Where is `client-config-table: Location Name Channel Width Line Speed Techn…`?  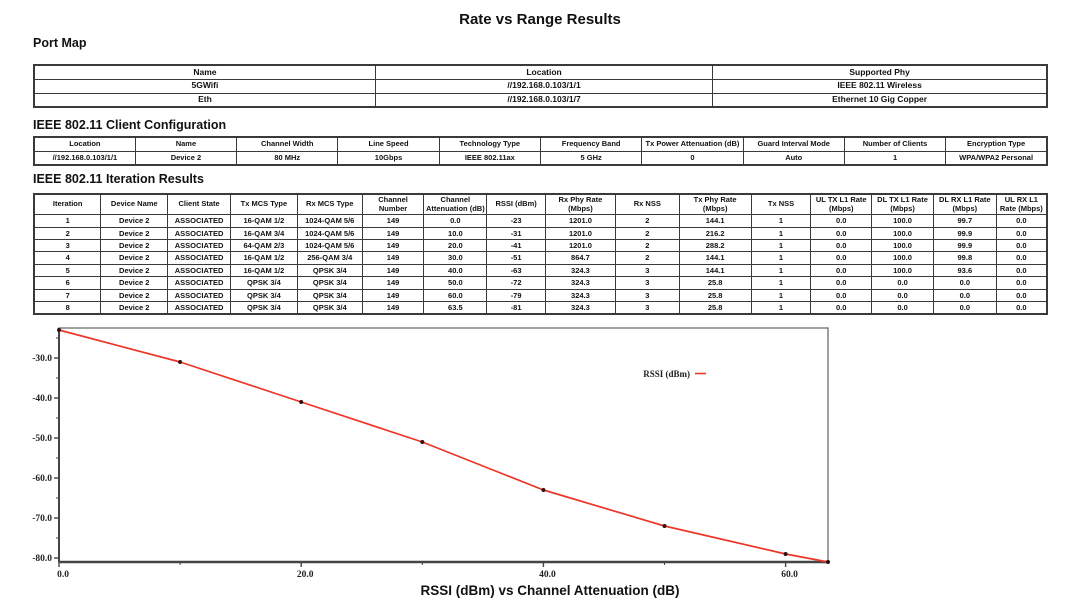
client-config-table: Location Name Channel Width Line Speed Techn… is located at coordinates (540, 151).